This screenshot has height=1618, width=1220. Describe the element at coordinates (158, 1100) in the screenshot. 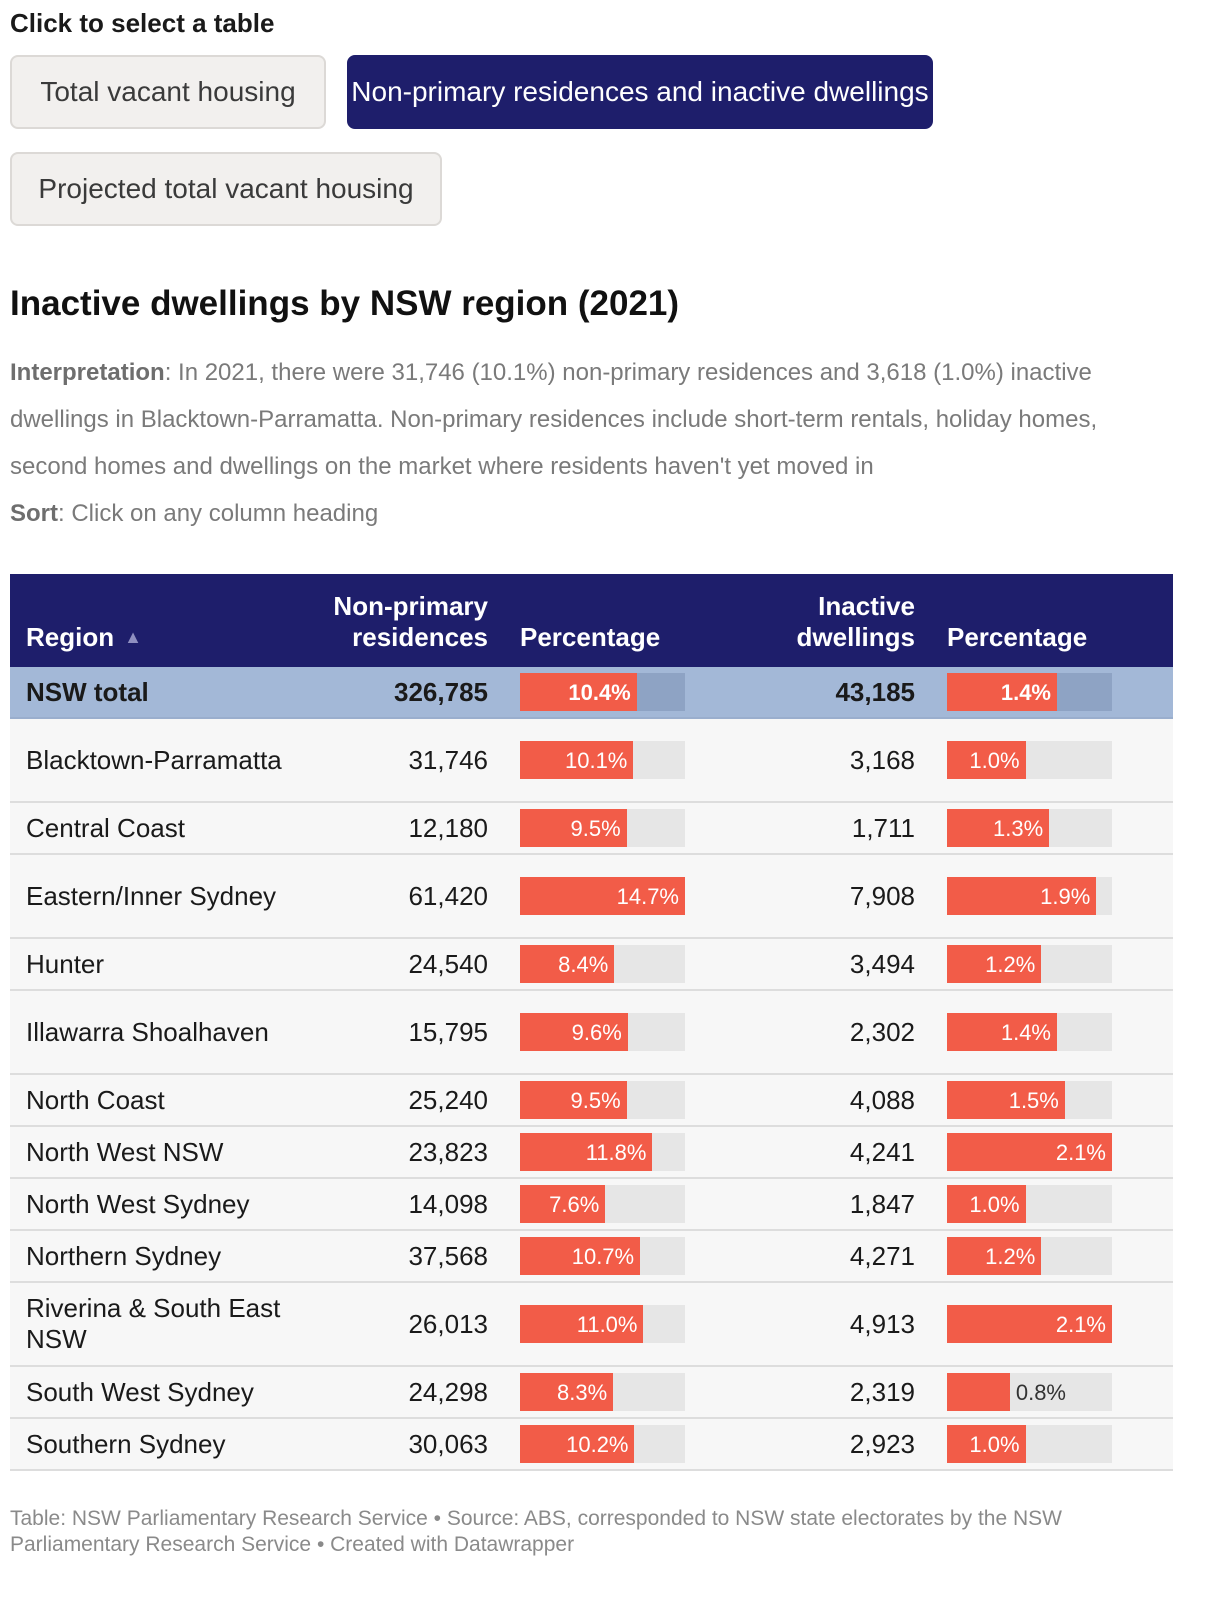

I see `region-cell: North Coast` at that location.